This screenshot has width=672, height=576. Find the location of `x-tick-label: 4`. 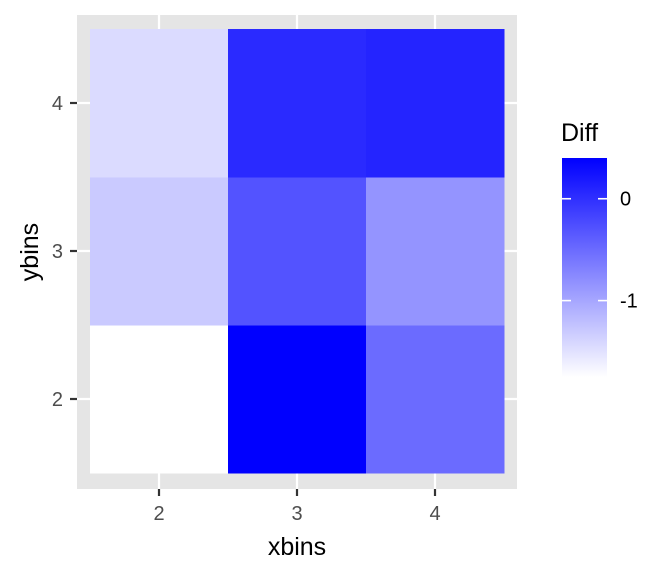

x-tick-label: 4 is located at coordinates (434, 514).